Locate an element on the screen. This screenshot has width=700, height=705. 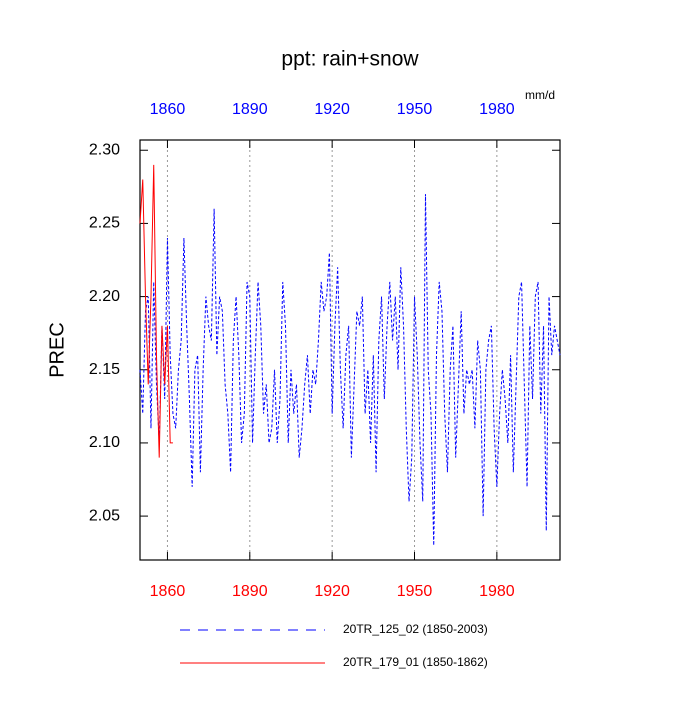
x2-tick-label: 1980 is located at coordinates (497, 109).